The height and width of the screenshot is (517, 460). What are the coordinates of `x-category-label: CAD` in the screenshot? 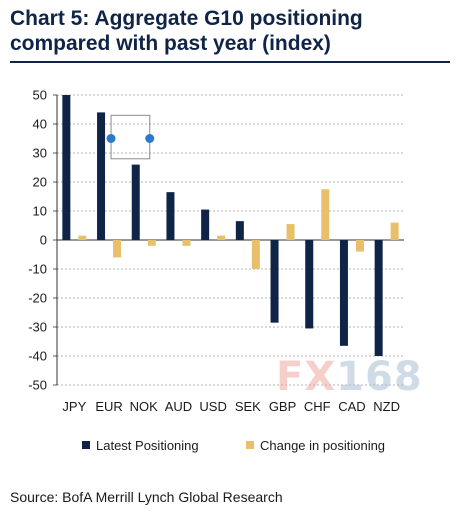 It's located at (351, 406).